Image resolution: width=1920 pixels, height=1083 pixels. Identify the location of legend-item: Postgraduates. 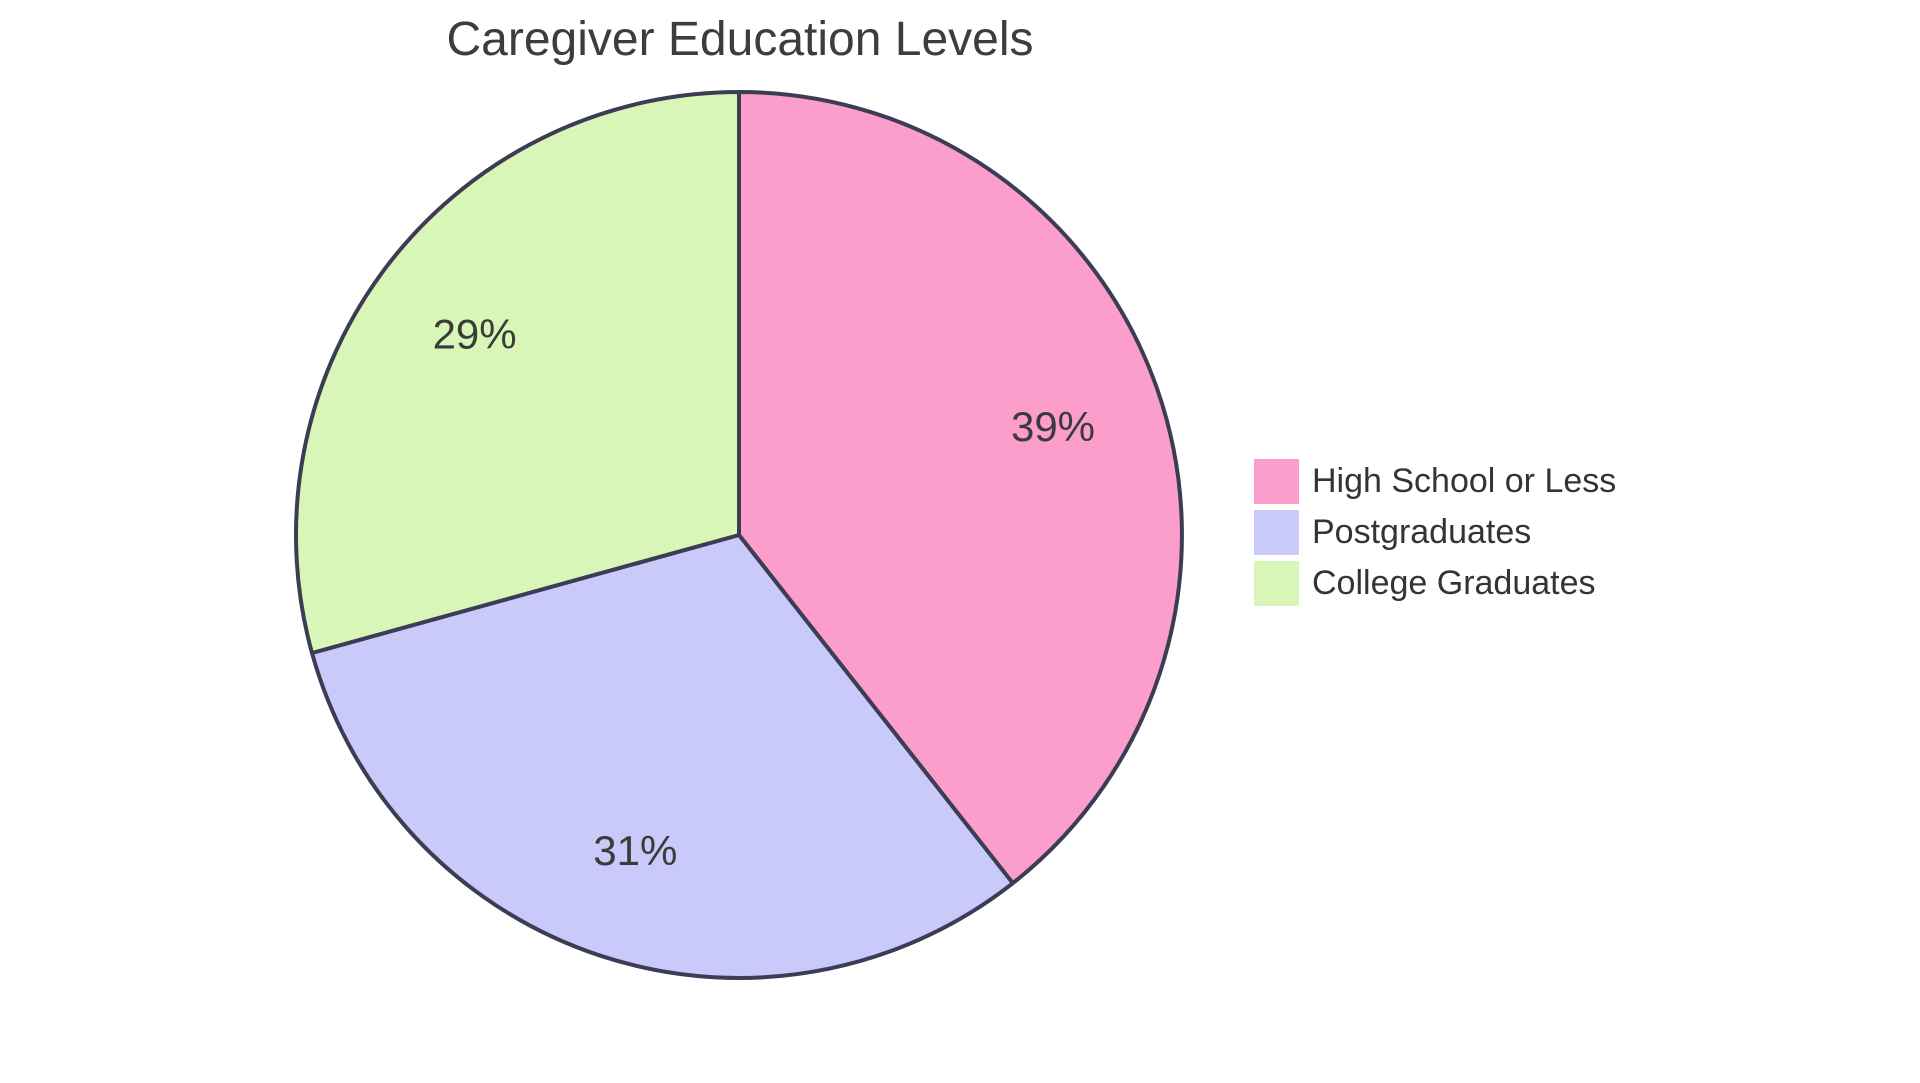
(1435, 532).